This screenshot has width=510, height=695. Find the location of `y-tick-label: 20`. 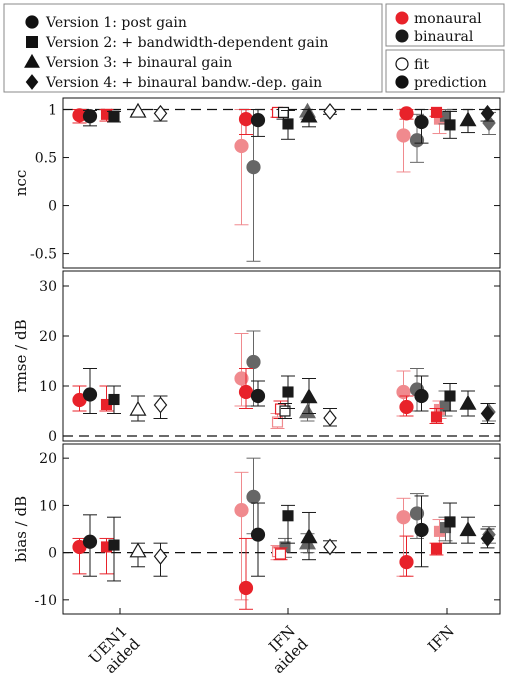

y-tick-label: 20 is located at coordinates (48, 459).